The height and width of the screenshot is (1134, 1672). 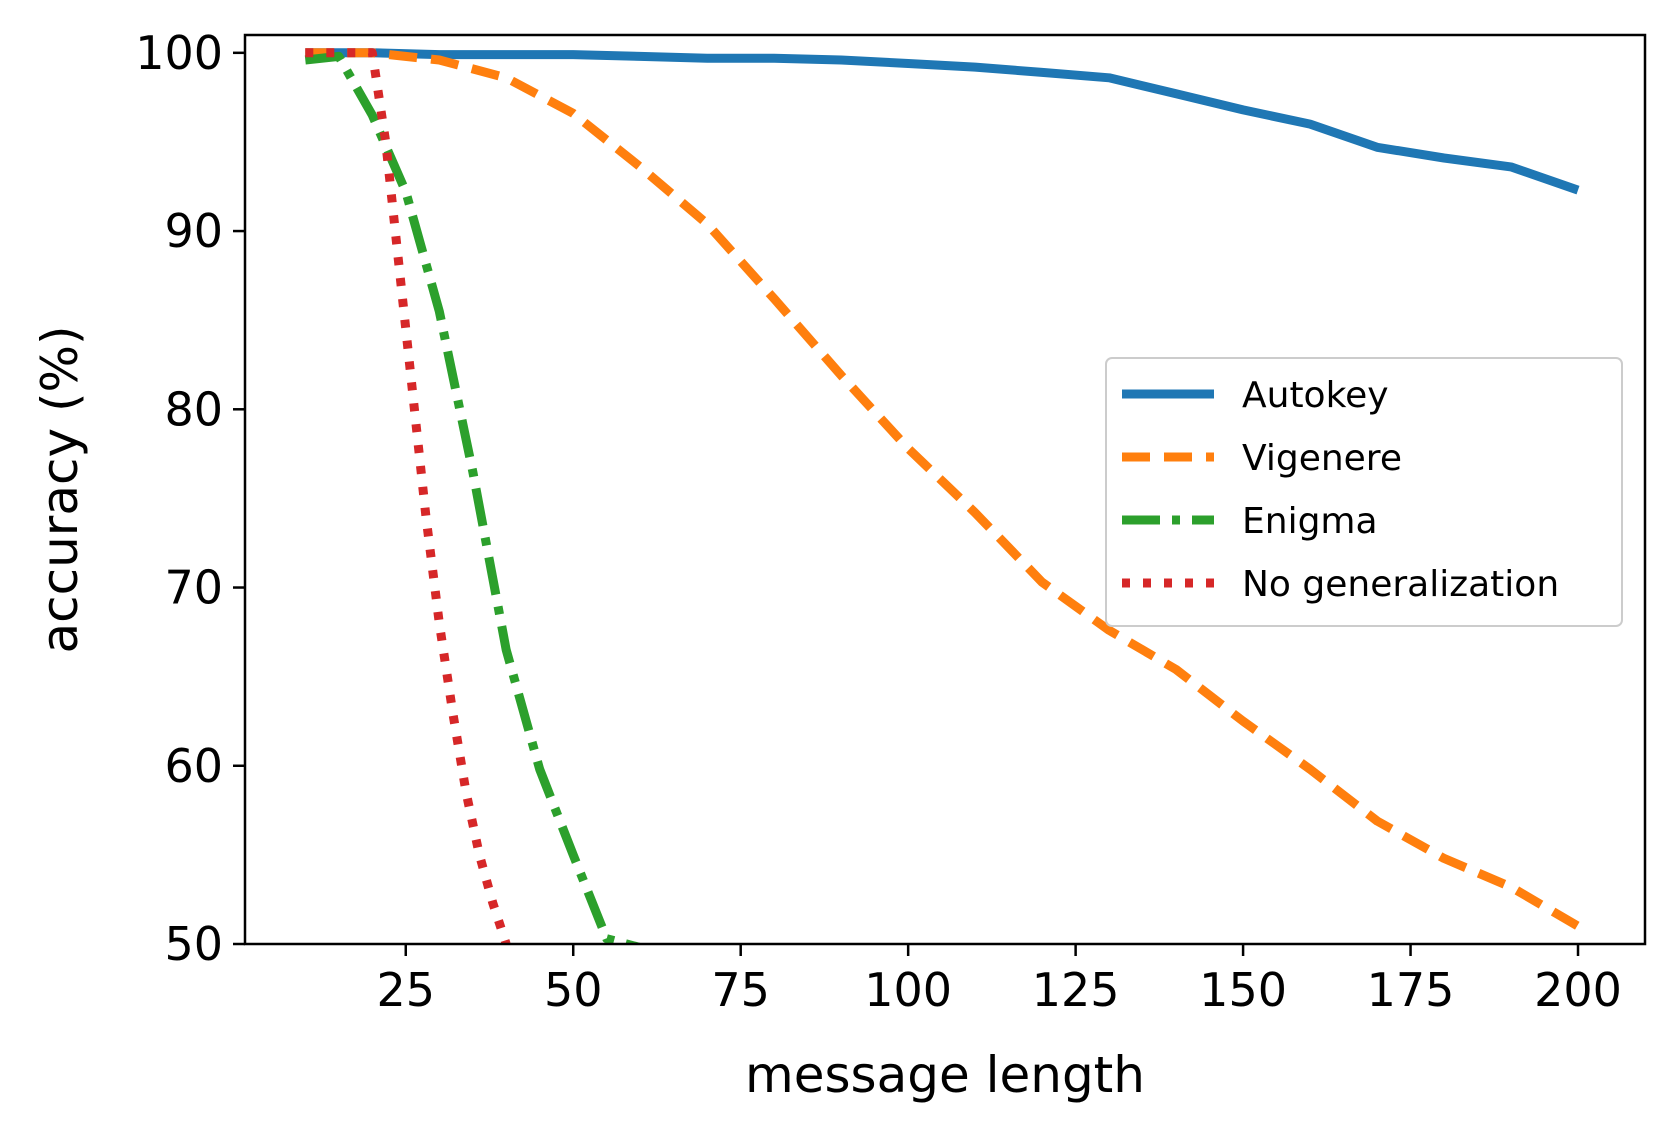 What do you see at coordinates (945, 1075) in the screenshot?
I see `x-axis-label: message length` at bounding box center [945, 1075].